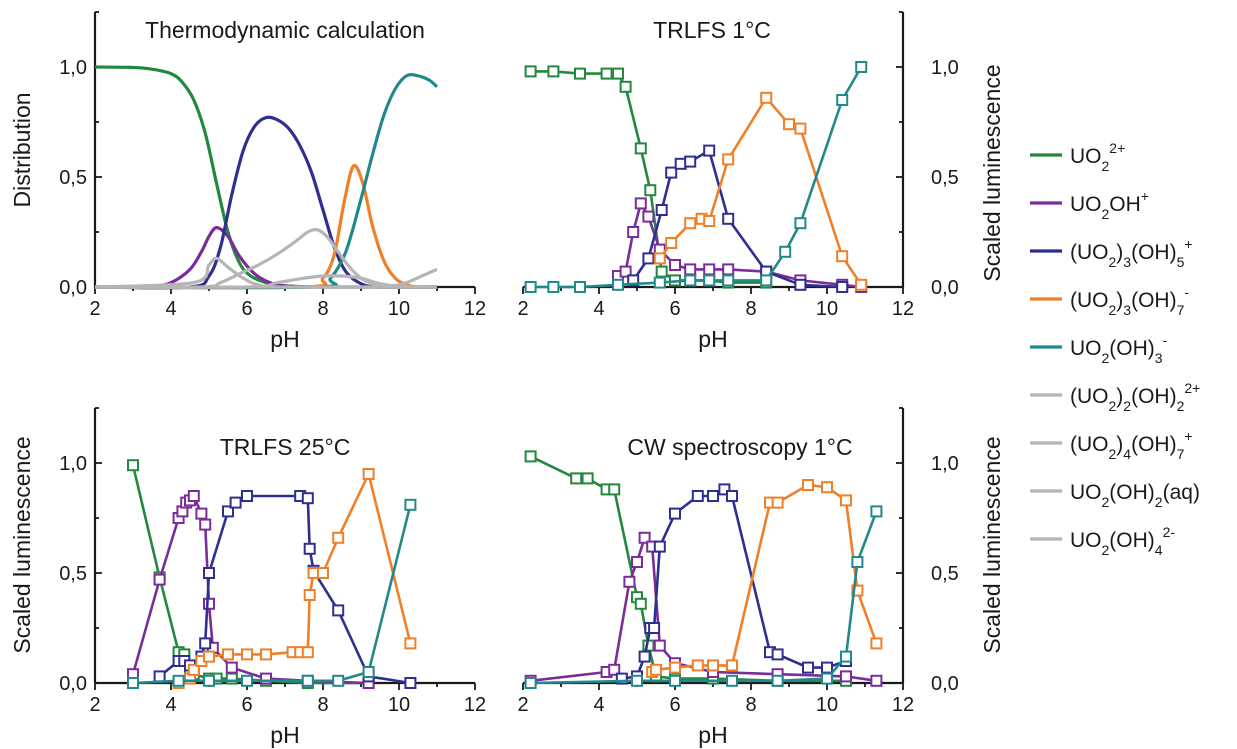 The width and height of the screenshot is (1237, 749). What do you see at coordinates (285, 447) in the screenshot?
I see `panel-title: TRLFS 25°C` at bounding box center [285, 447].